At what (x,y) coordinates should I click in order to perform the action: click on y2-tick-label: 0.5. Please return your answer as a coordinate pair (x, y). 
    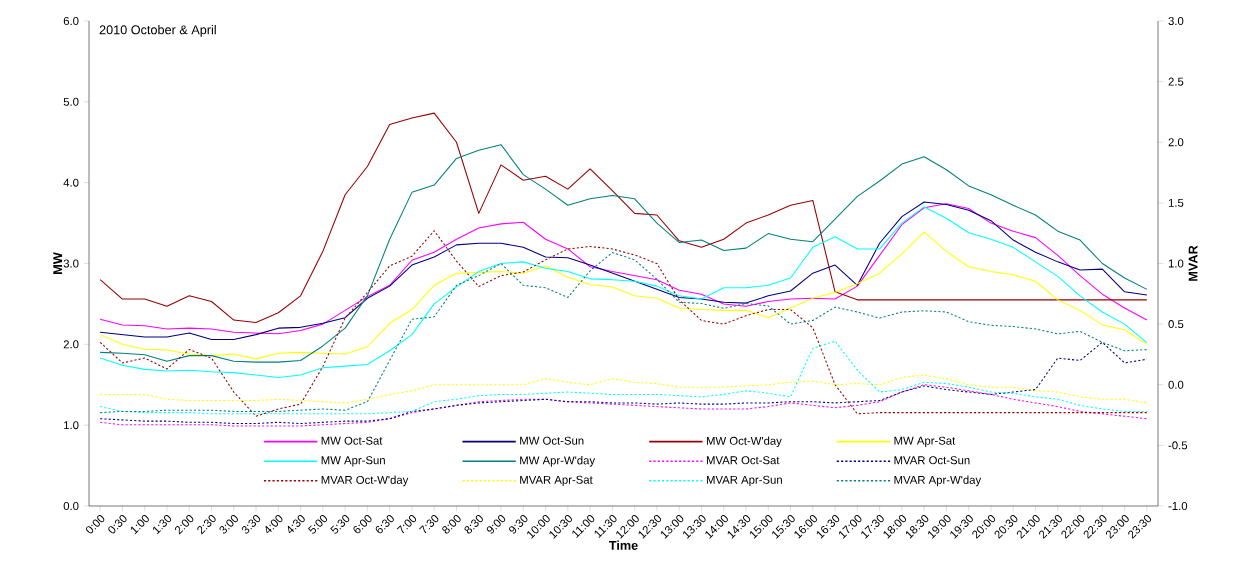
    Looking at the image, I should click on (1176, 324).